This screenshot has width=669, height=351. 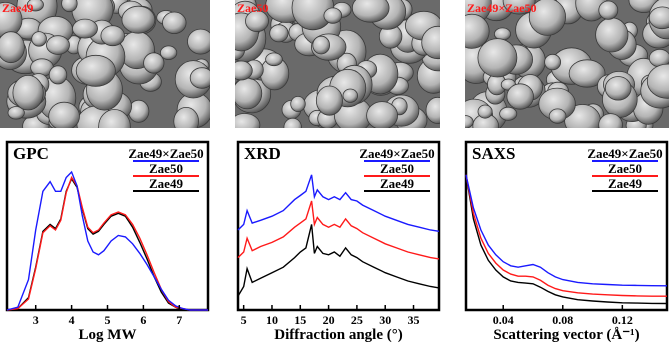 What do you see at coordinates (385, 320) in the screenshot?
I see `x-tick-label: 30` at bounding box center [385, 320].